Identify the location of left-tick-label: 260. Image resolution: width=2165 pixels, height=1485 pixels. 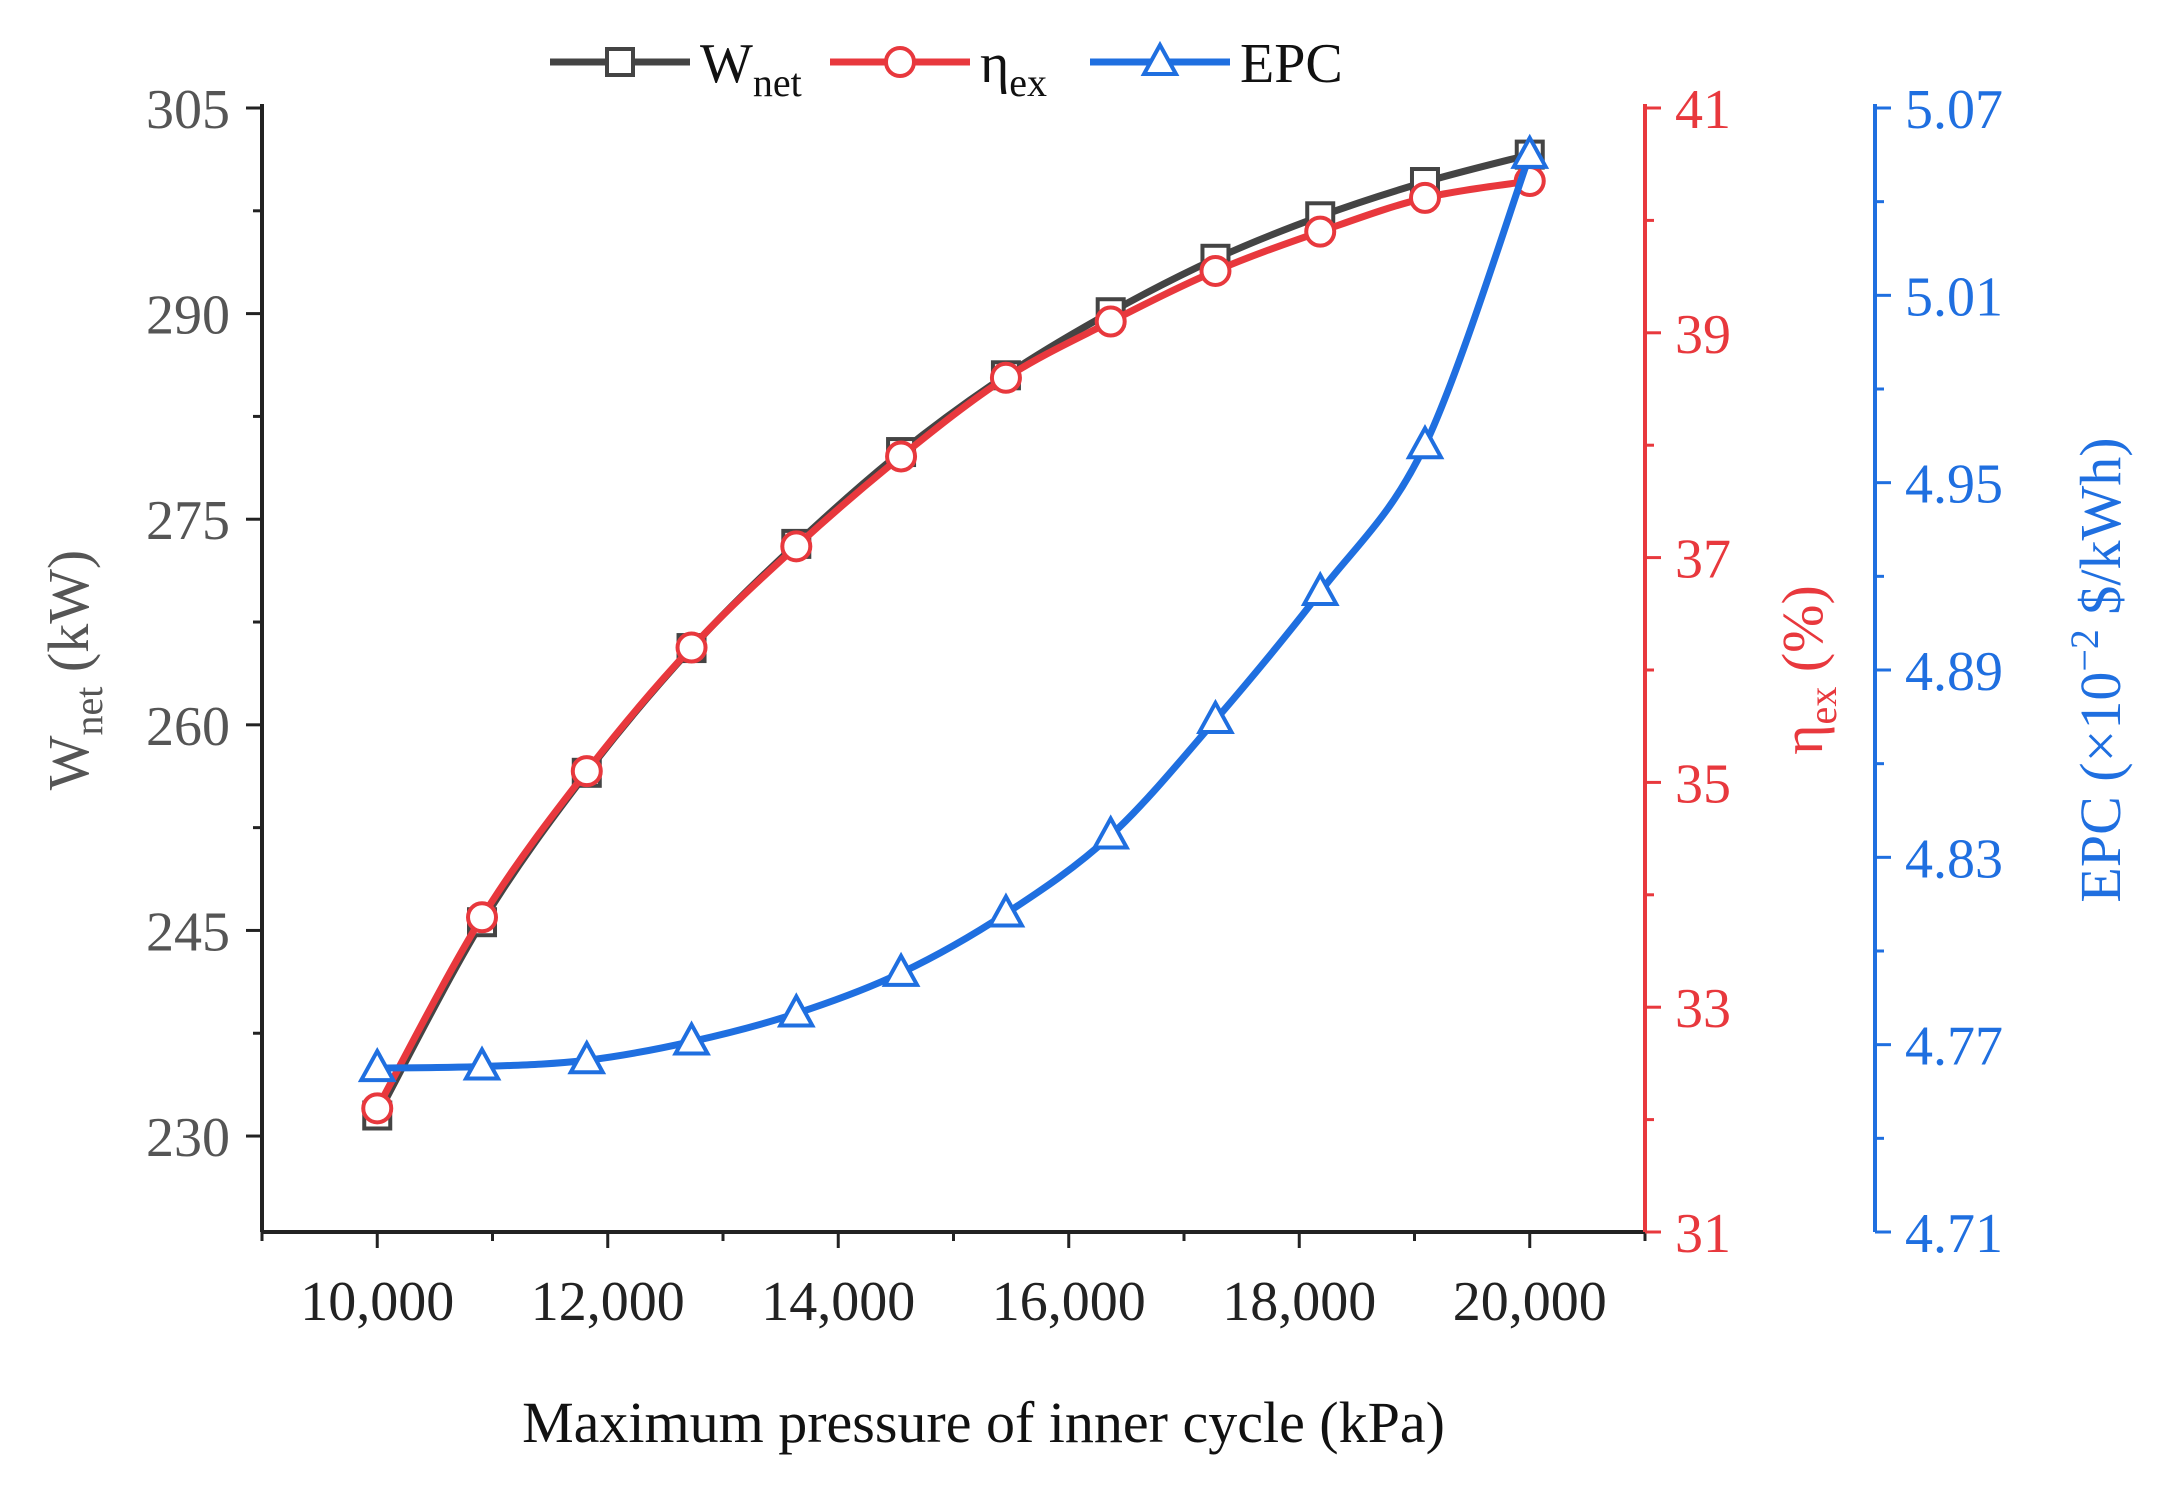
(188, 727).